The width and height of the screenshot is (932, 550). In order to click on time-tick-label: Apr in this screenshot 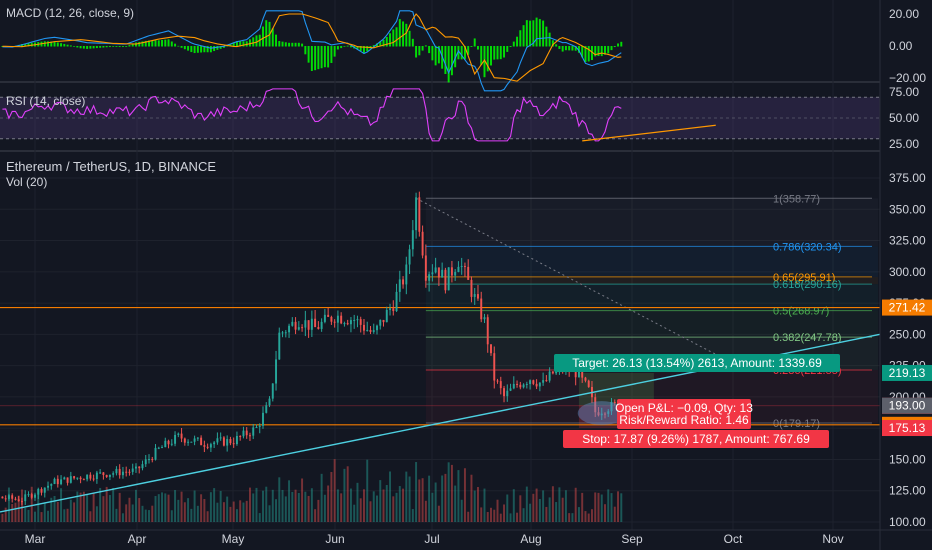, I will do `click(137, 539)`.